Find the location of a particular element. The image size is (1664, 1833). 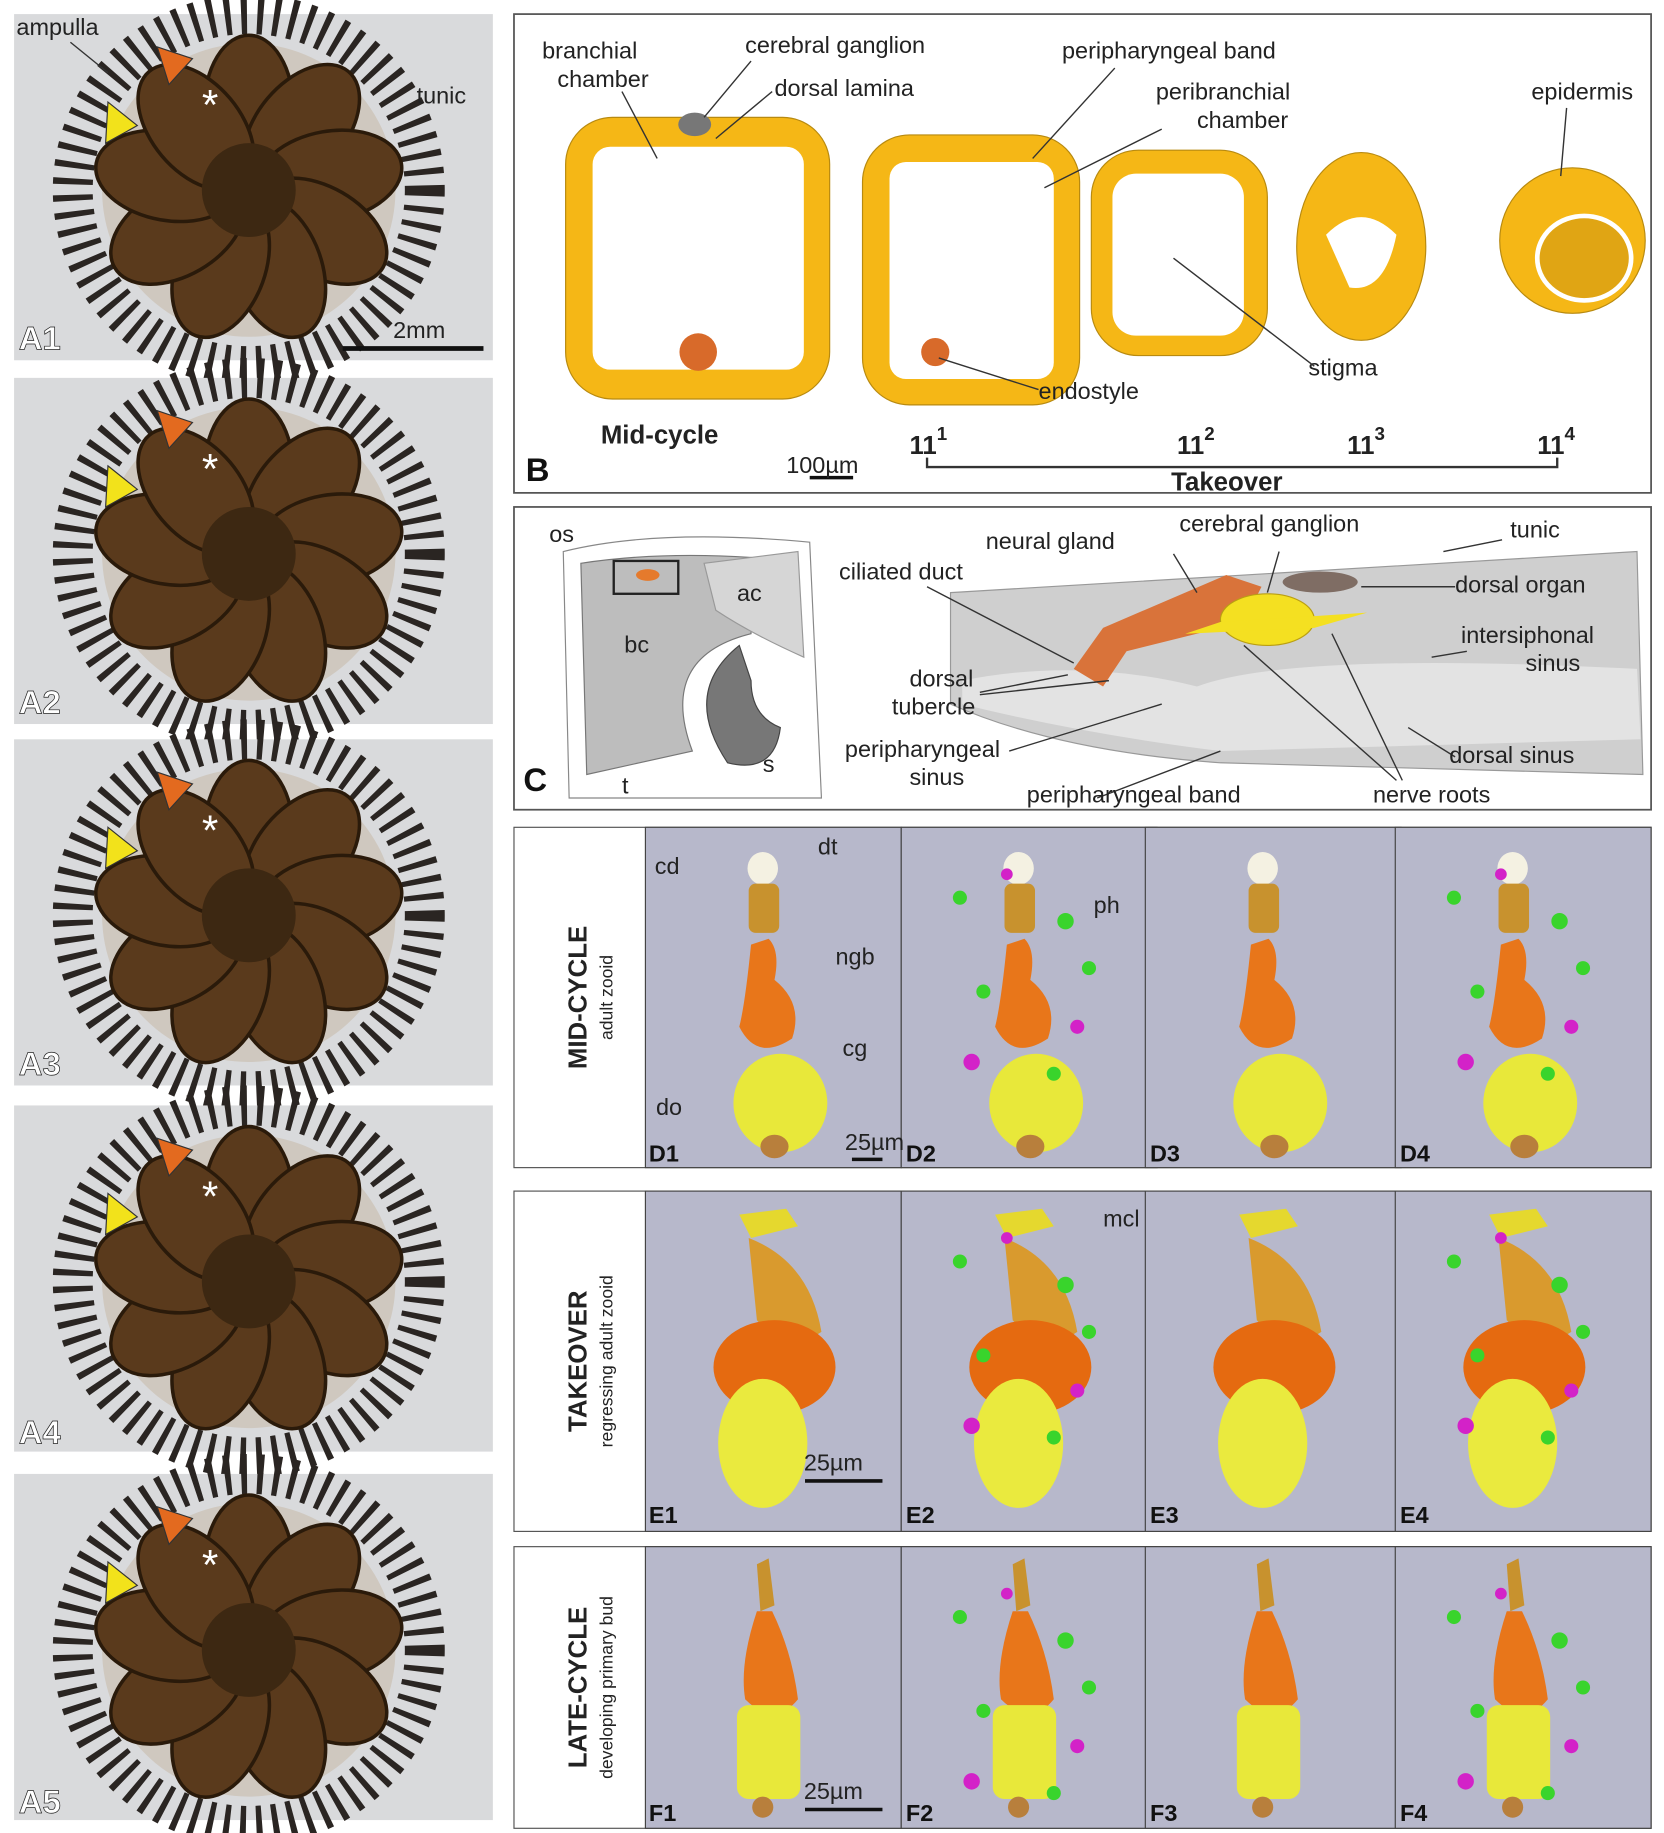

panel-label: A5 is located at coordinates (40, 1801).